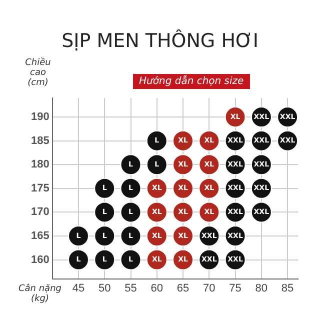 The height and width of the screenshot is (320, 320). What do you see at coordinates (235, 288) in the screenshot?
I see `x-tick-label: 75` at bounding box center [235, 288].